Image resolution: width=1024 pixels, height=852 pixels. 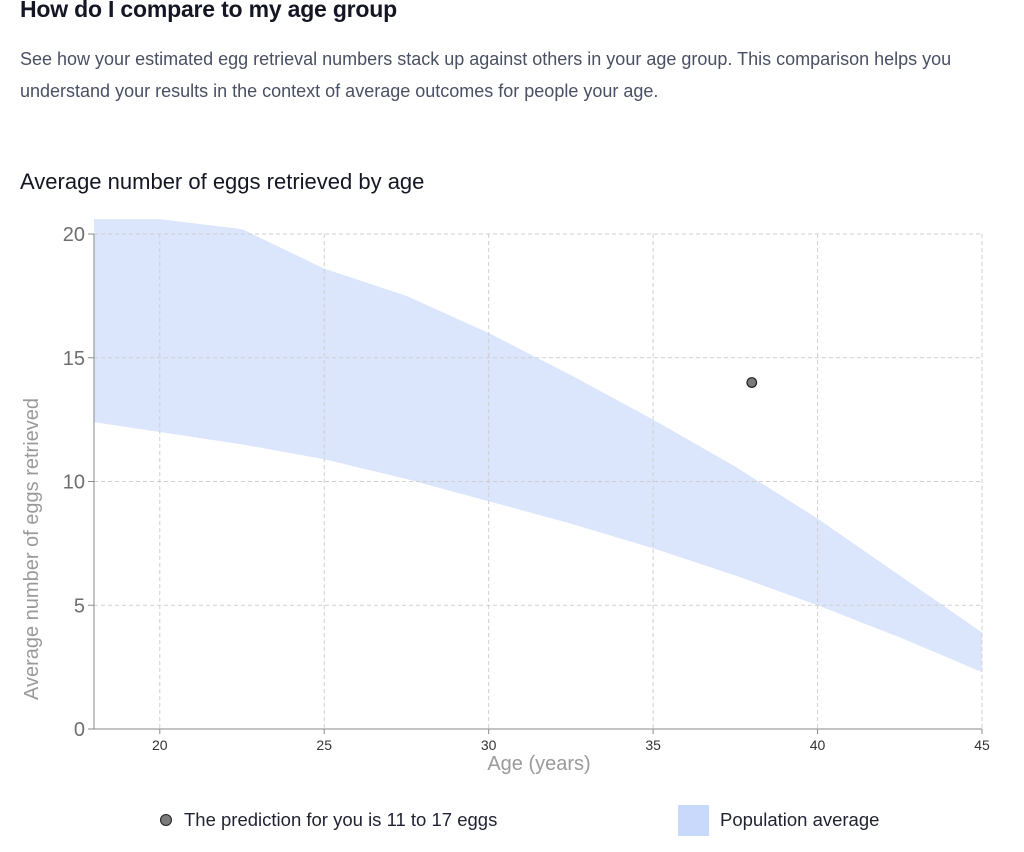 What do you see at coordinates (693, 820) in the screenshot?
I see `legend-swatch-icon` at bounding box center [693, 820].